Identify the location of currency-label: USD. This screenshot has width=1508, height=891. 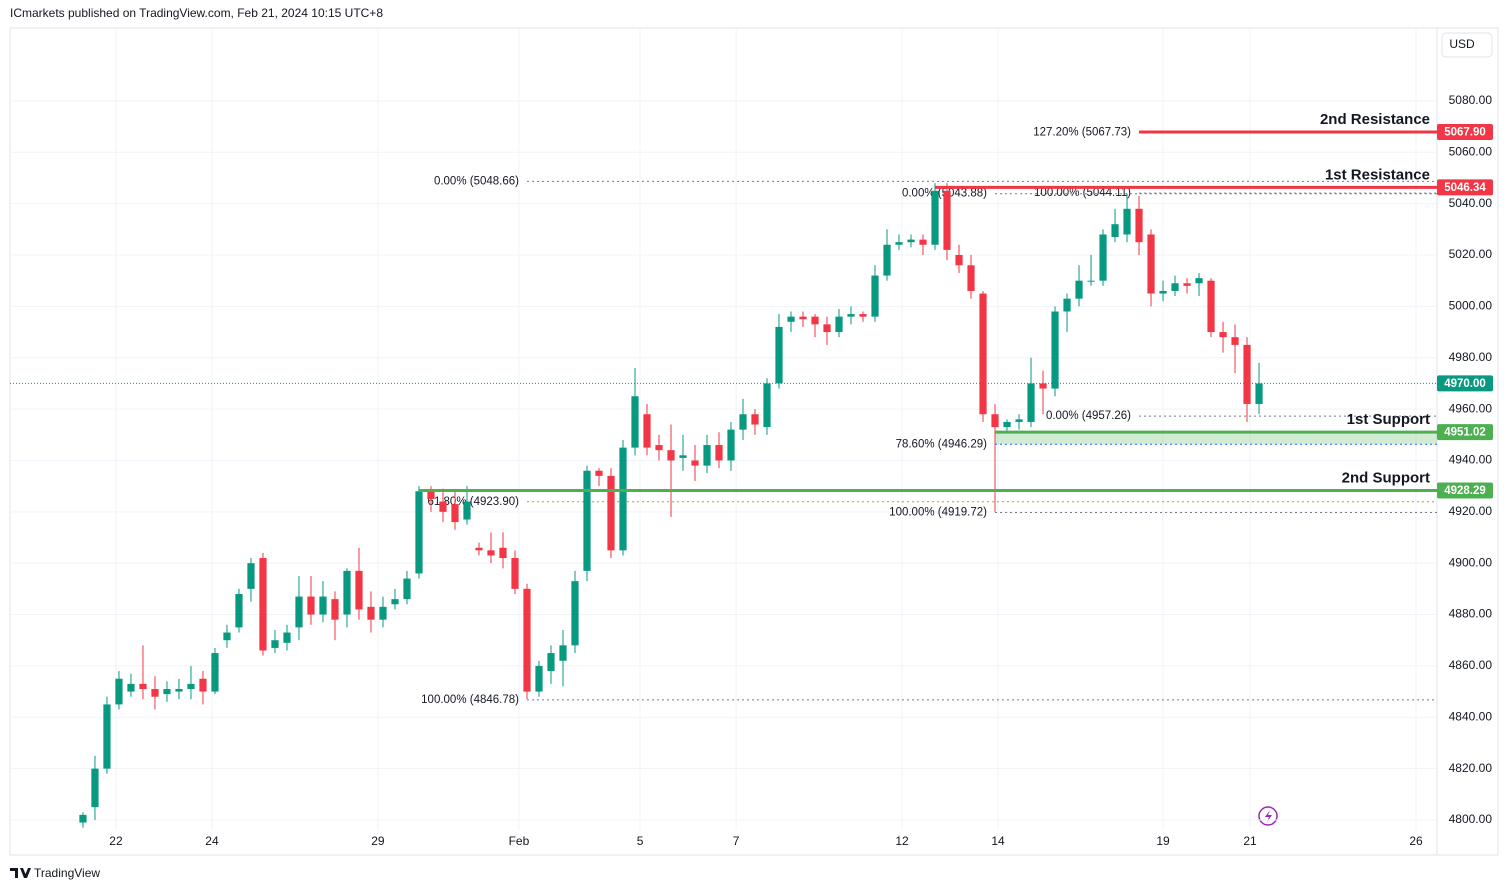
(1462, 44).